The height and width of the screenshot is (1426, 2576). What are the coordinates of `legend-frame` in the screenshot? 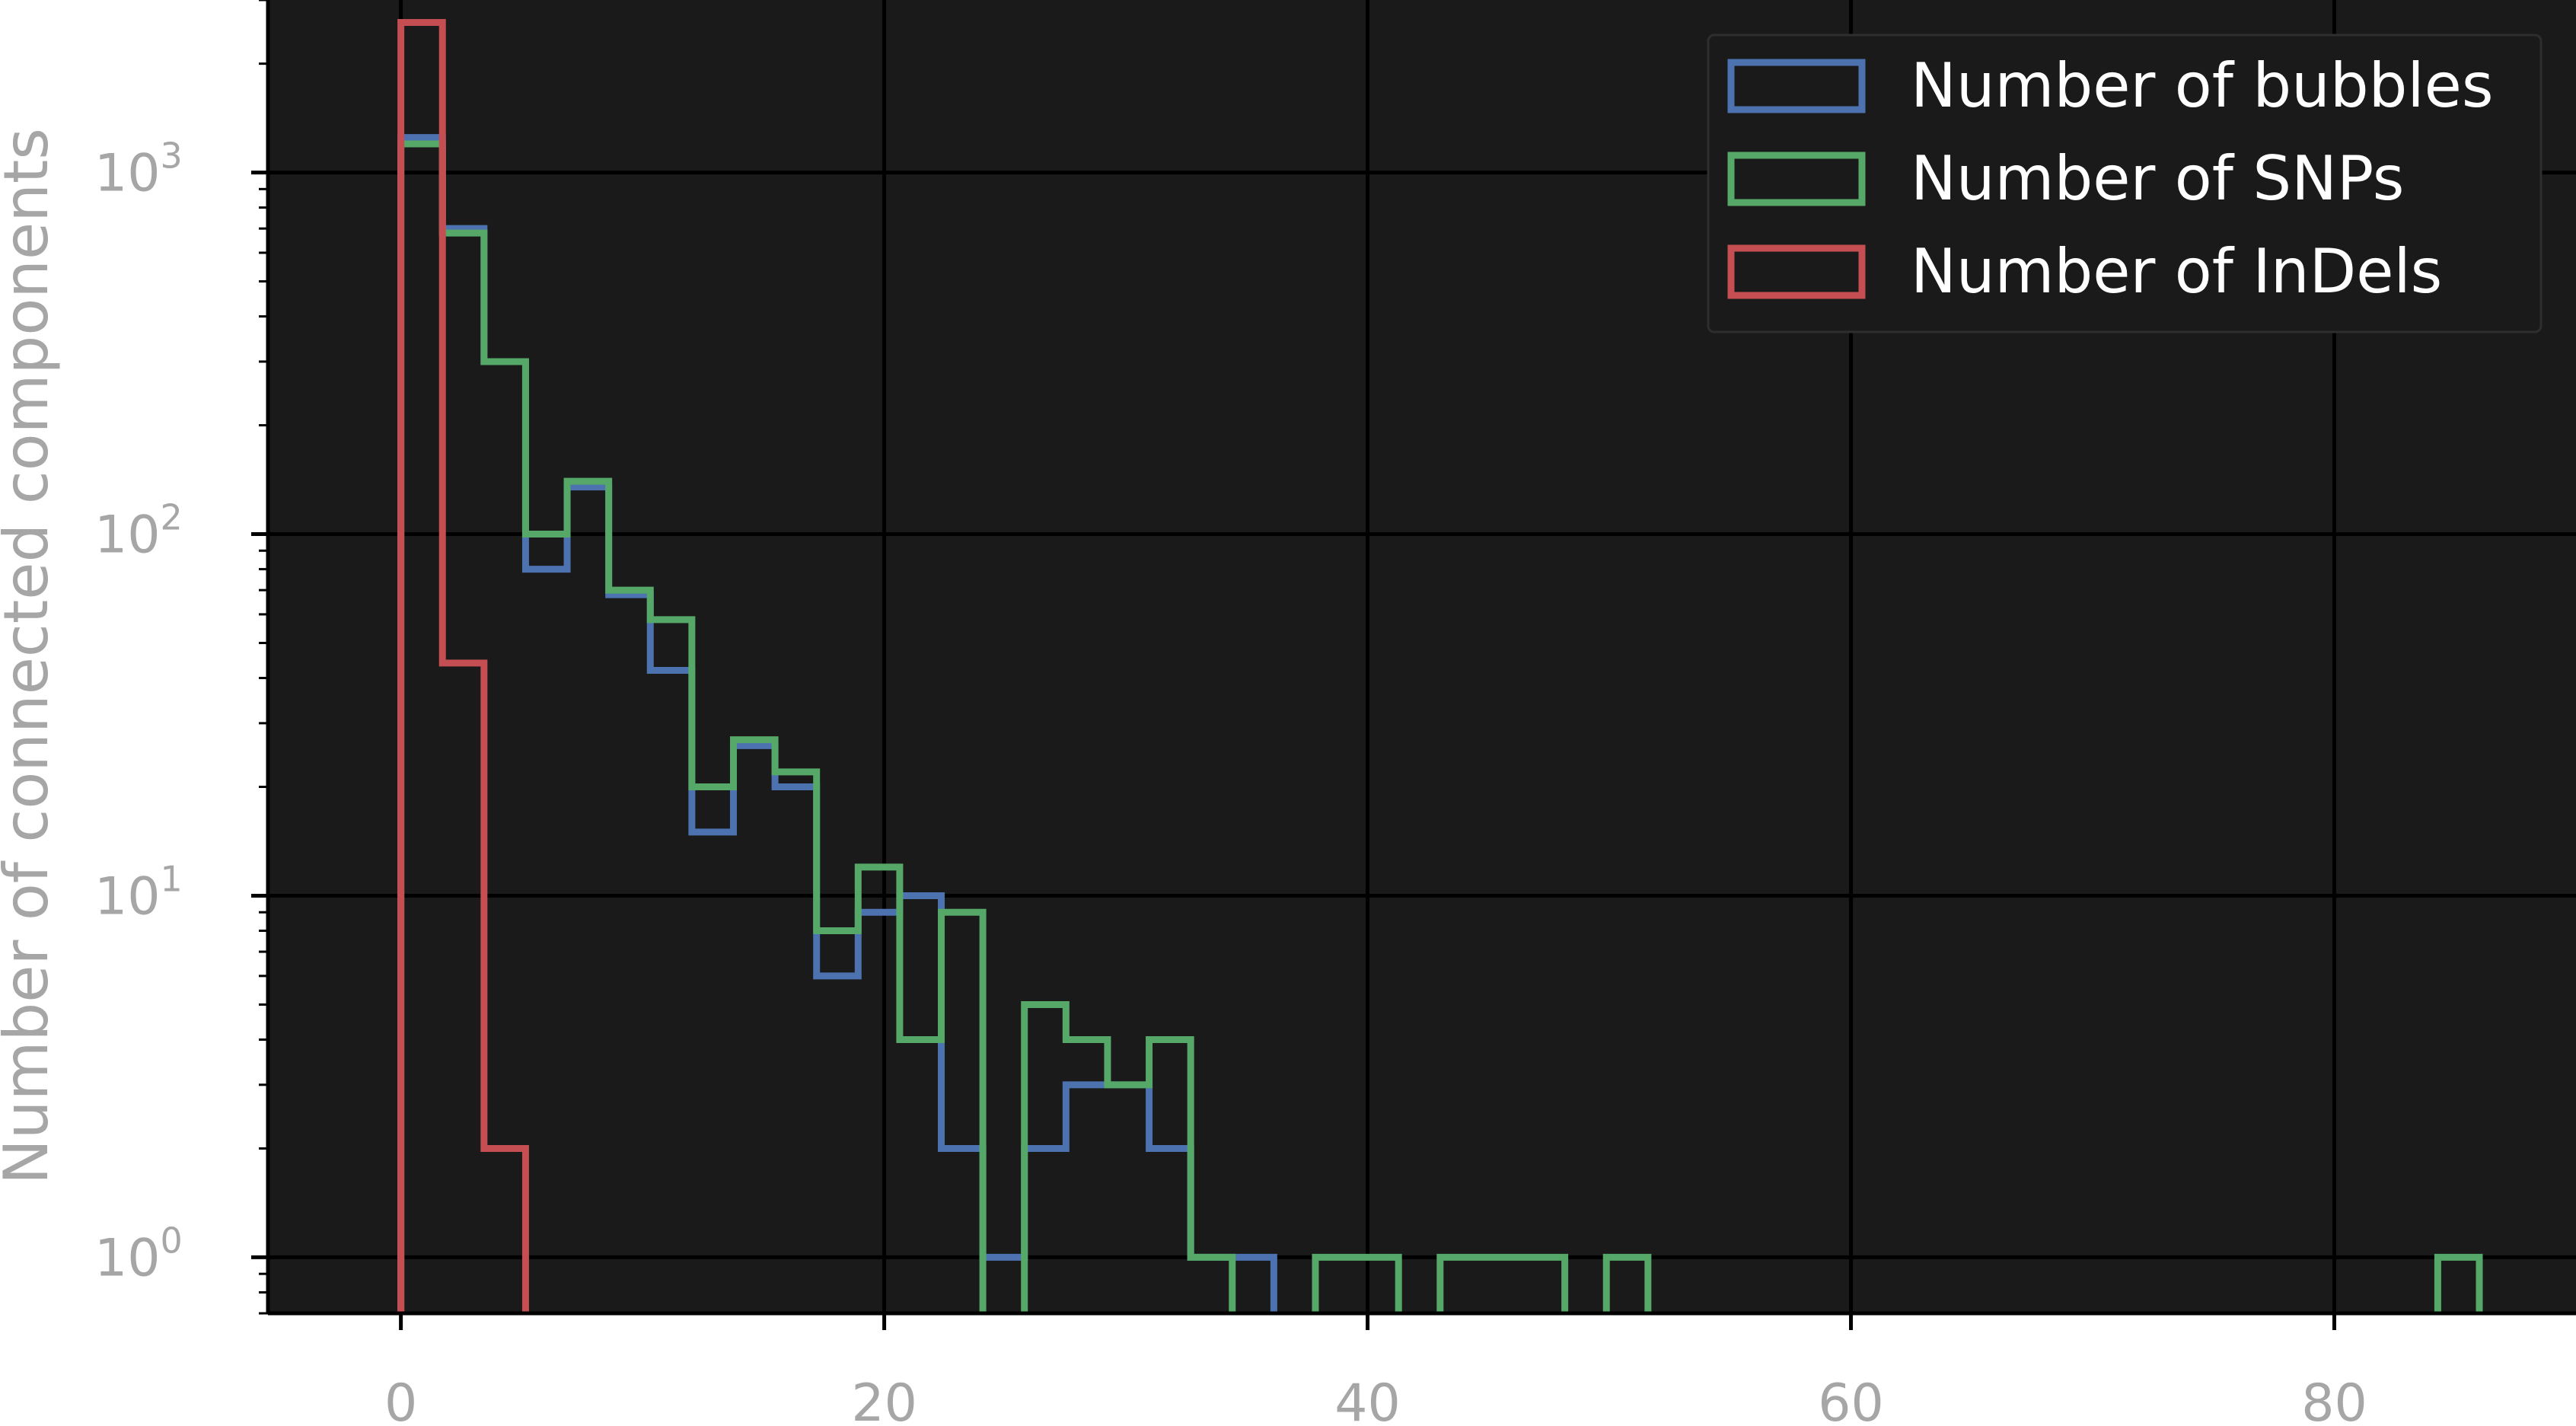 It's located at (2125, 183).